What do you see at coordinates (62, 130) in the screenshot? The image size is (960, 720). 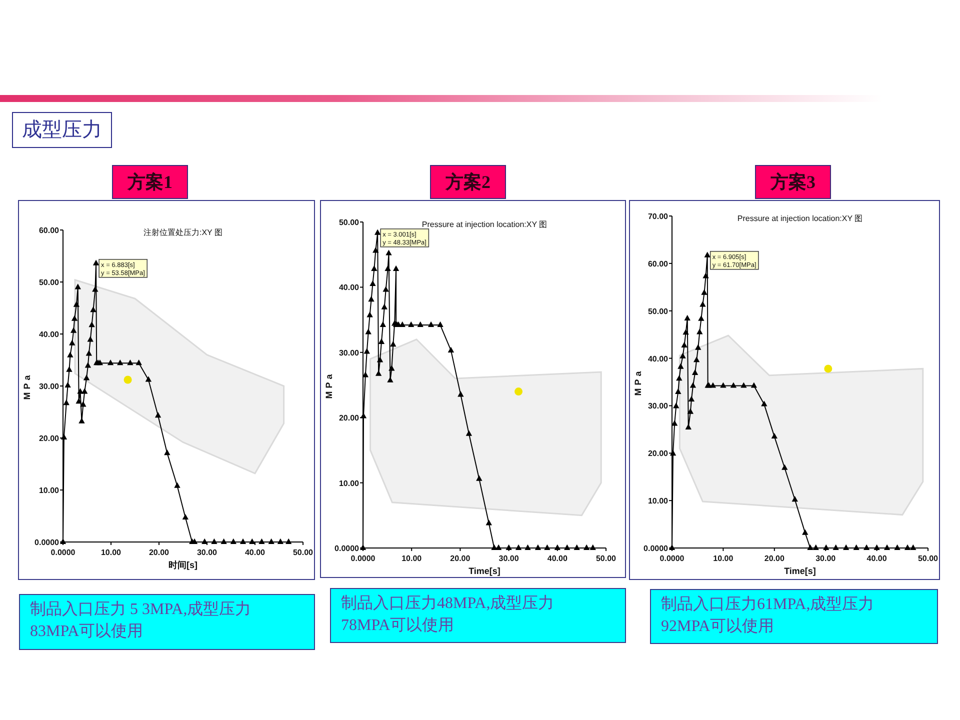 I see `text: 成型压力` at bounding box center [62, 130].